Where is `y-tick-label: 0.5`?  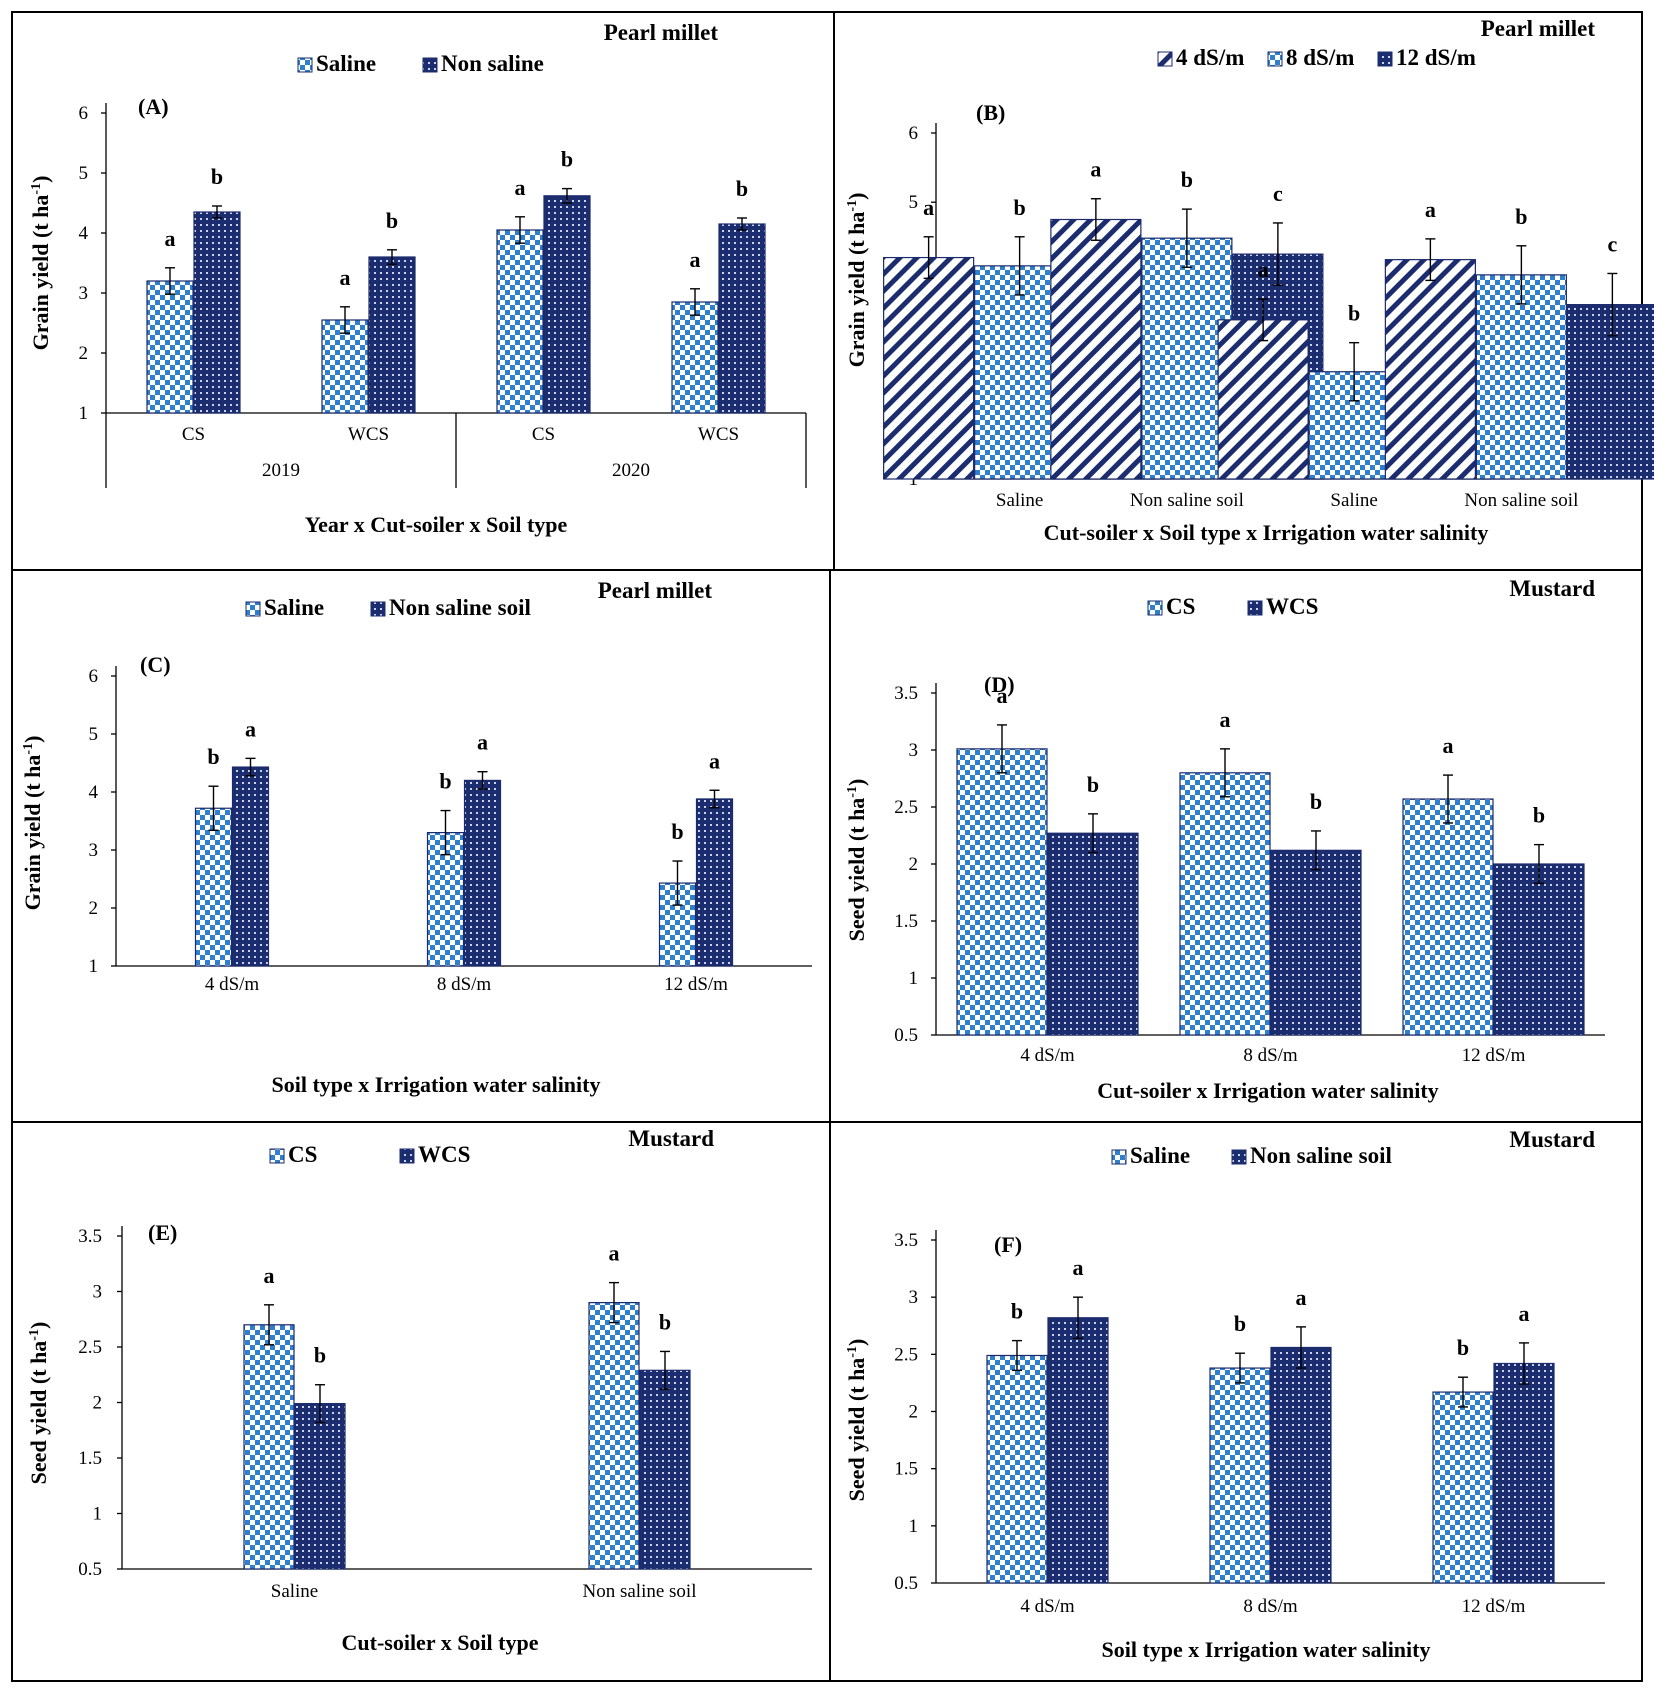 y-tick-label: 0.5 is located at coordinates (906, 1583).